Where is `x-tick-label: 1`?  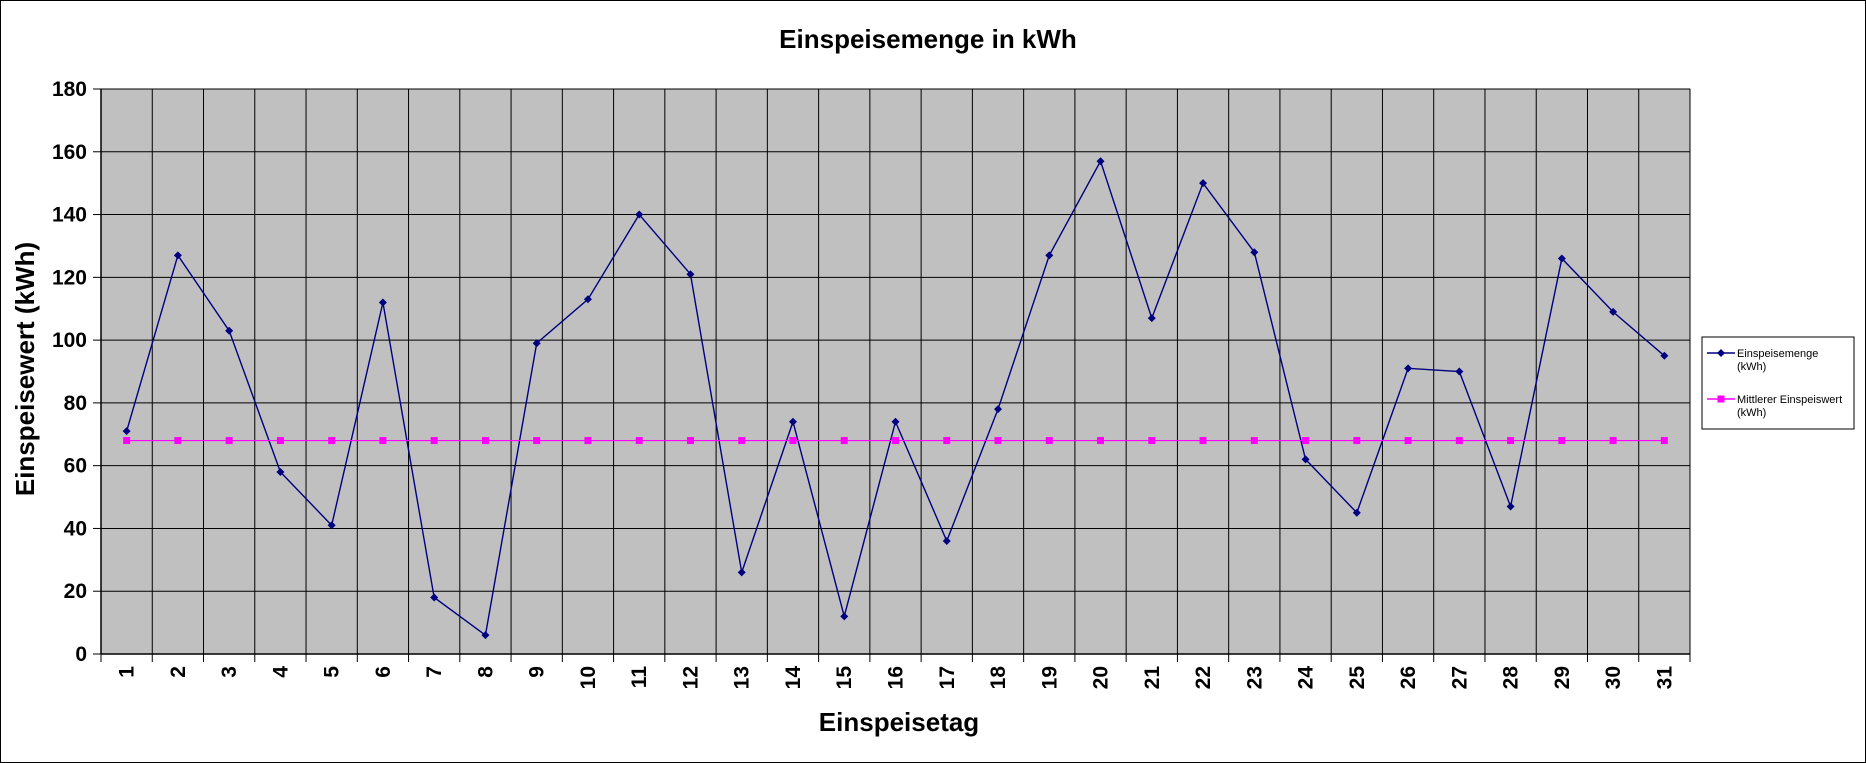 x-tick-label: 1 is located at coordinates (127, 672).